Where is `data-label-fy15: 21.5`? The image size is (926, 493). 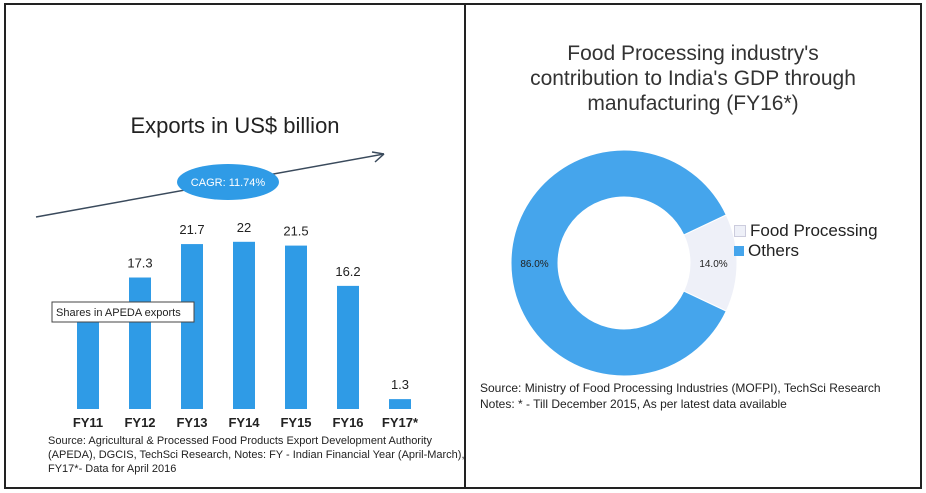 data-label-fy15: 21.5 is located at coordinates (295, 231).